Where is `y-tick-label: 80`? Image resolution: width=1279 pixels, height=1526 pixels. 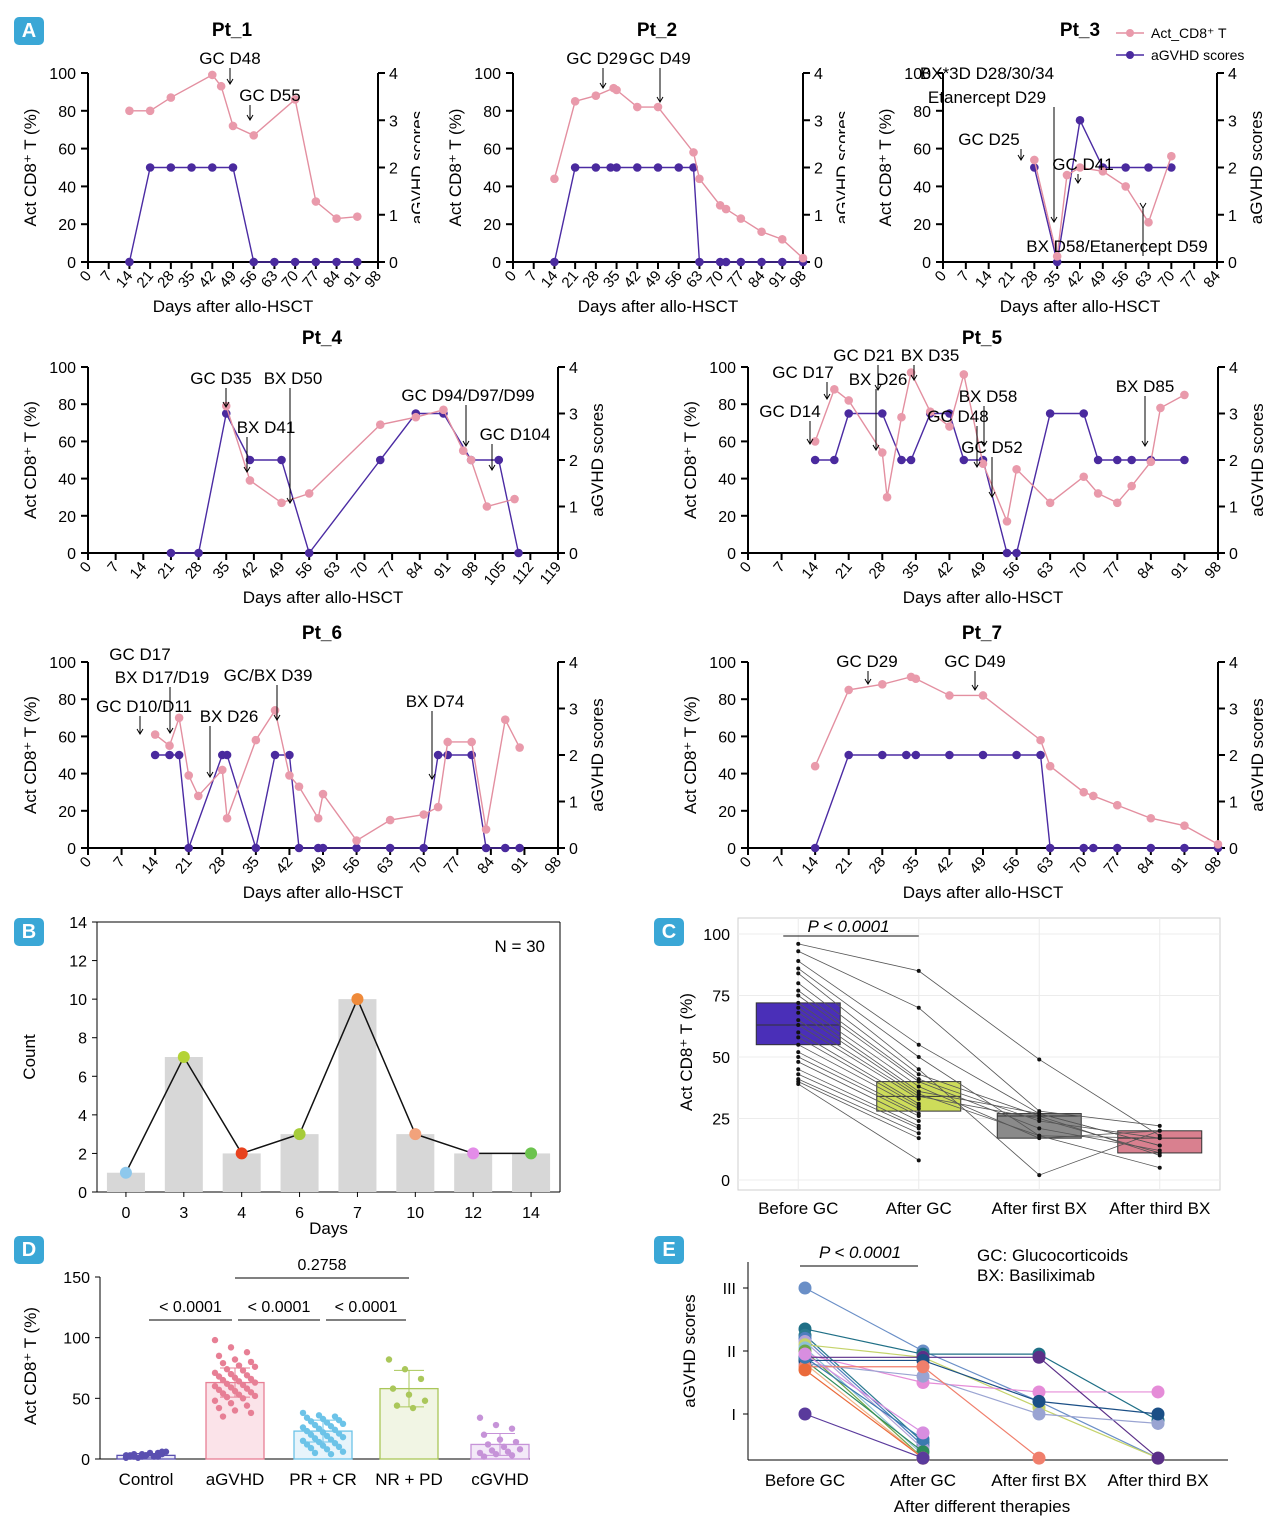
y-tick-label: 80 is located at coordinates (67, 700).